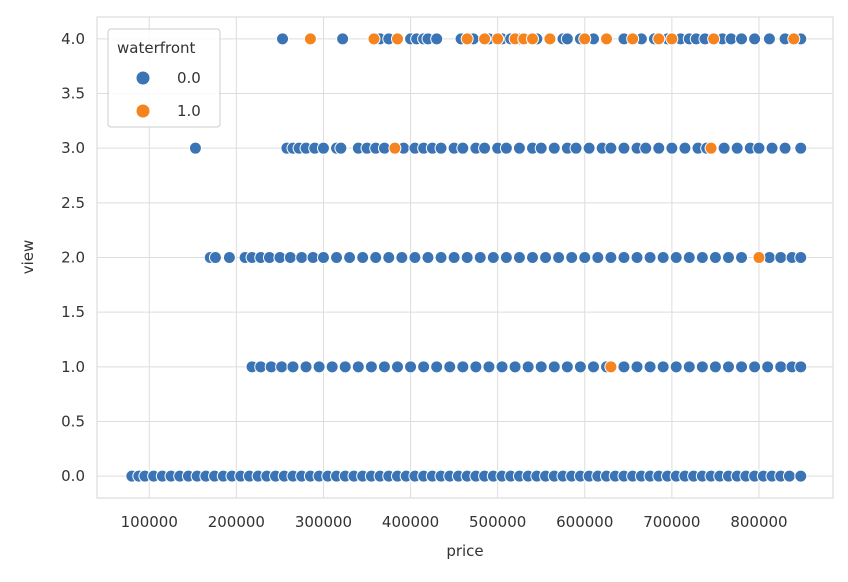 This screenshot has width=848, height=582. What do you see at coordinates (73, 367) in the screenshot?
I see `y-tick-label: 1.0` at bounding box center [73, 367].